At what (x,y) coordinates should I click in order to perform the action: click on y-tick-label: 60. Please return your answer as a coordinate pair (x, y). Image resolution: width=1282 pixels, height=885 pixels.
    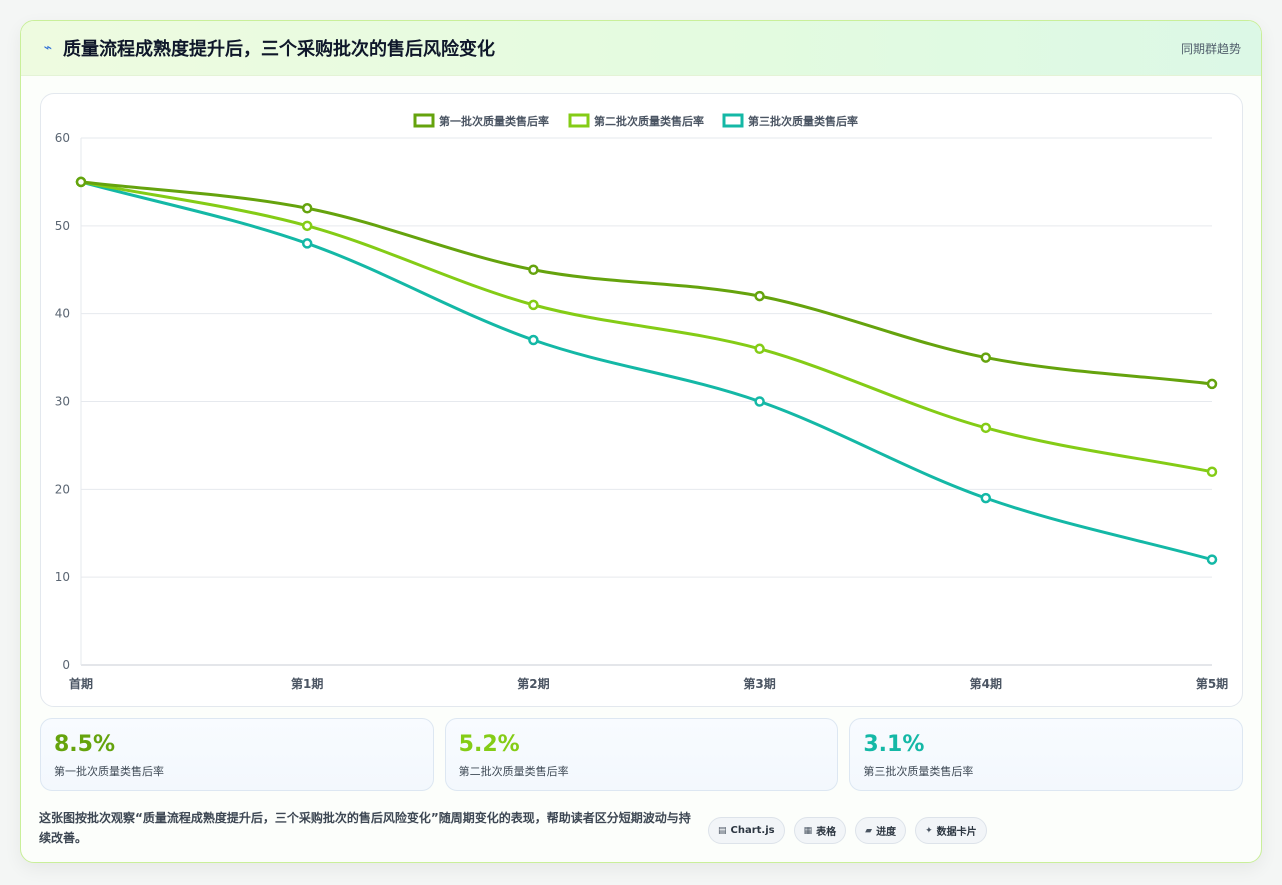
    Looking at the image, I should click on (62, 138).